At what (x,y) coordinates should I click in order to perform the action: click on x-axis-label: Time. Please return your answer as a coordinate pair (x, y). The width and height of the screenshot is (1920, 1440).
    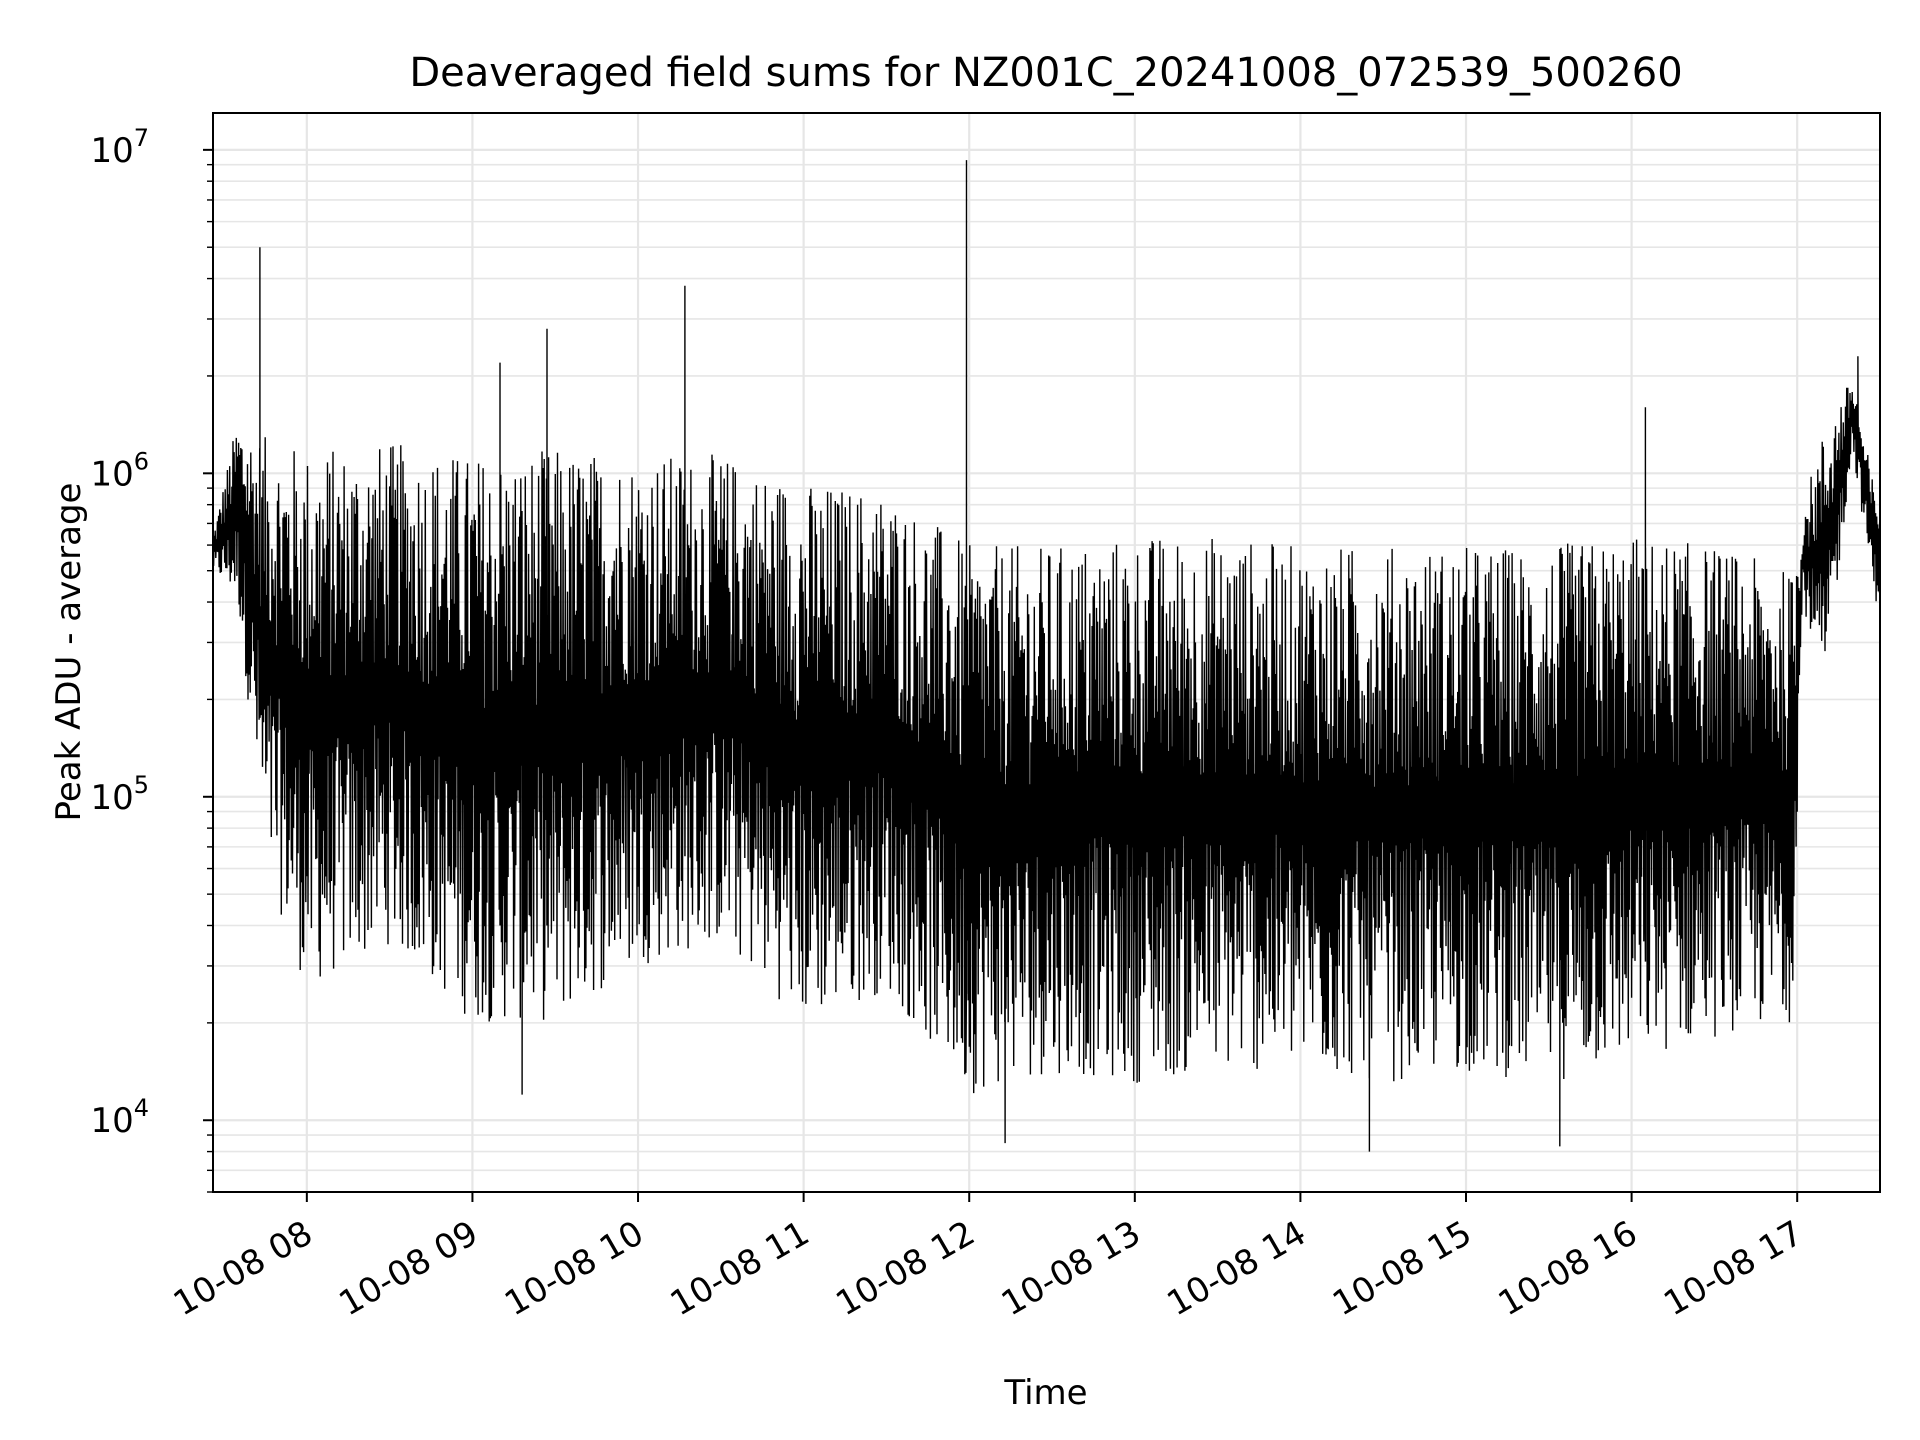
    Looking at the image, I should click on (1045, 1393).